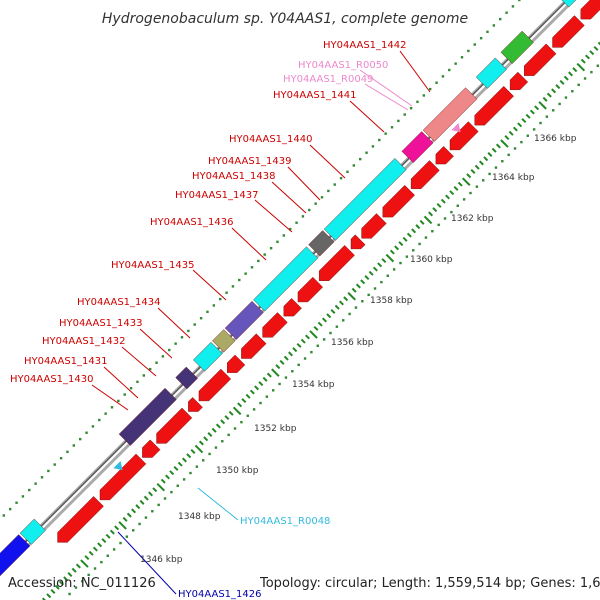  Describe the element at coordinates (219, 594) in the screenshot. I see `gene-label-hy04aas1-1426: HY04AAS1_1426` at that location.